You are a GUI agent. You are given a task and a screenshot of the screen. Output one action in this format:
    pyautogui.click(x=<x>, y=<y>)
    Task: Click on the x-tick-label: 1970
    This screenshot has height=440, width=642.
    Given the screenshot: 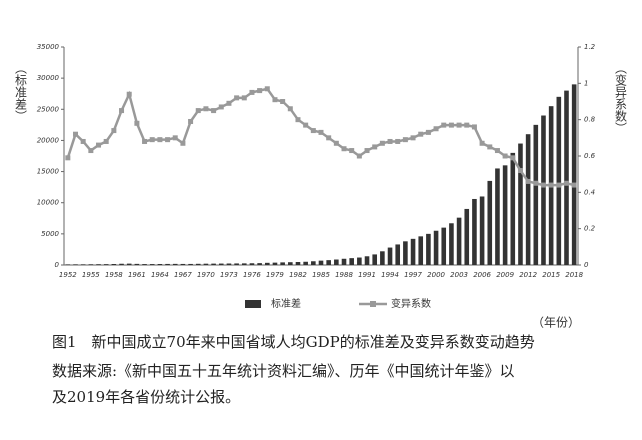 What is the action you would take?
    pyautogui.click(x=206, y=275)
    